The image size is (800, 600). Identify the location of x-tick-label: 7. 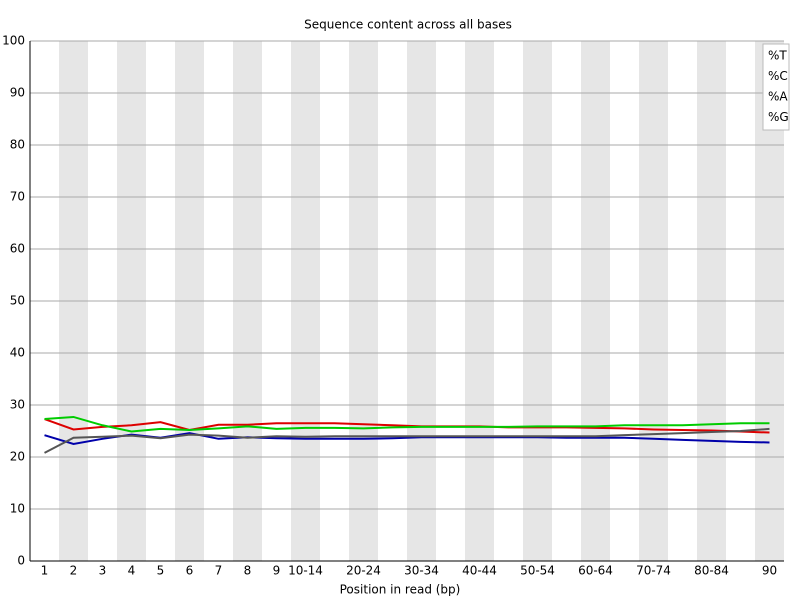
(219, 571).